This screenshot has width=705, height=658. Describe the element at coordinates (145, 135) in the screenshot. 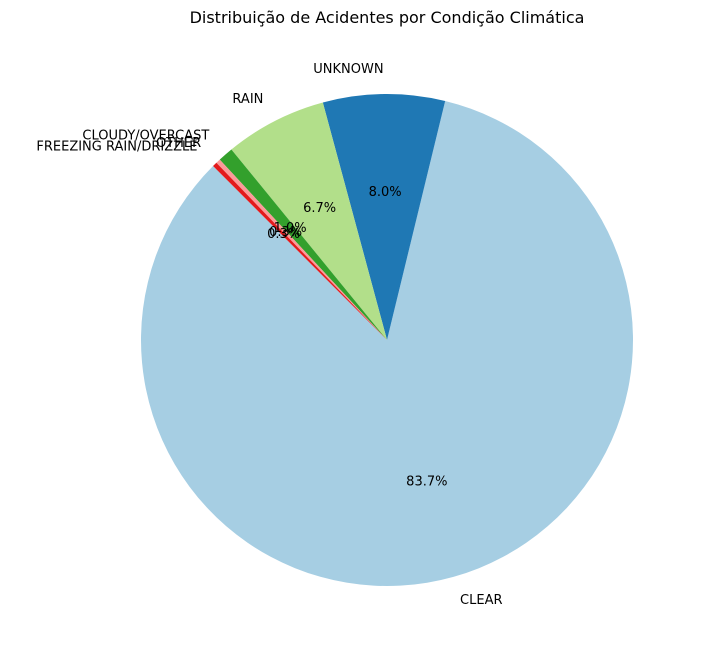

I see `pie-category-label-cloudy-overcast: CLOUDY/OVERCAST` at that location.